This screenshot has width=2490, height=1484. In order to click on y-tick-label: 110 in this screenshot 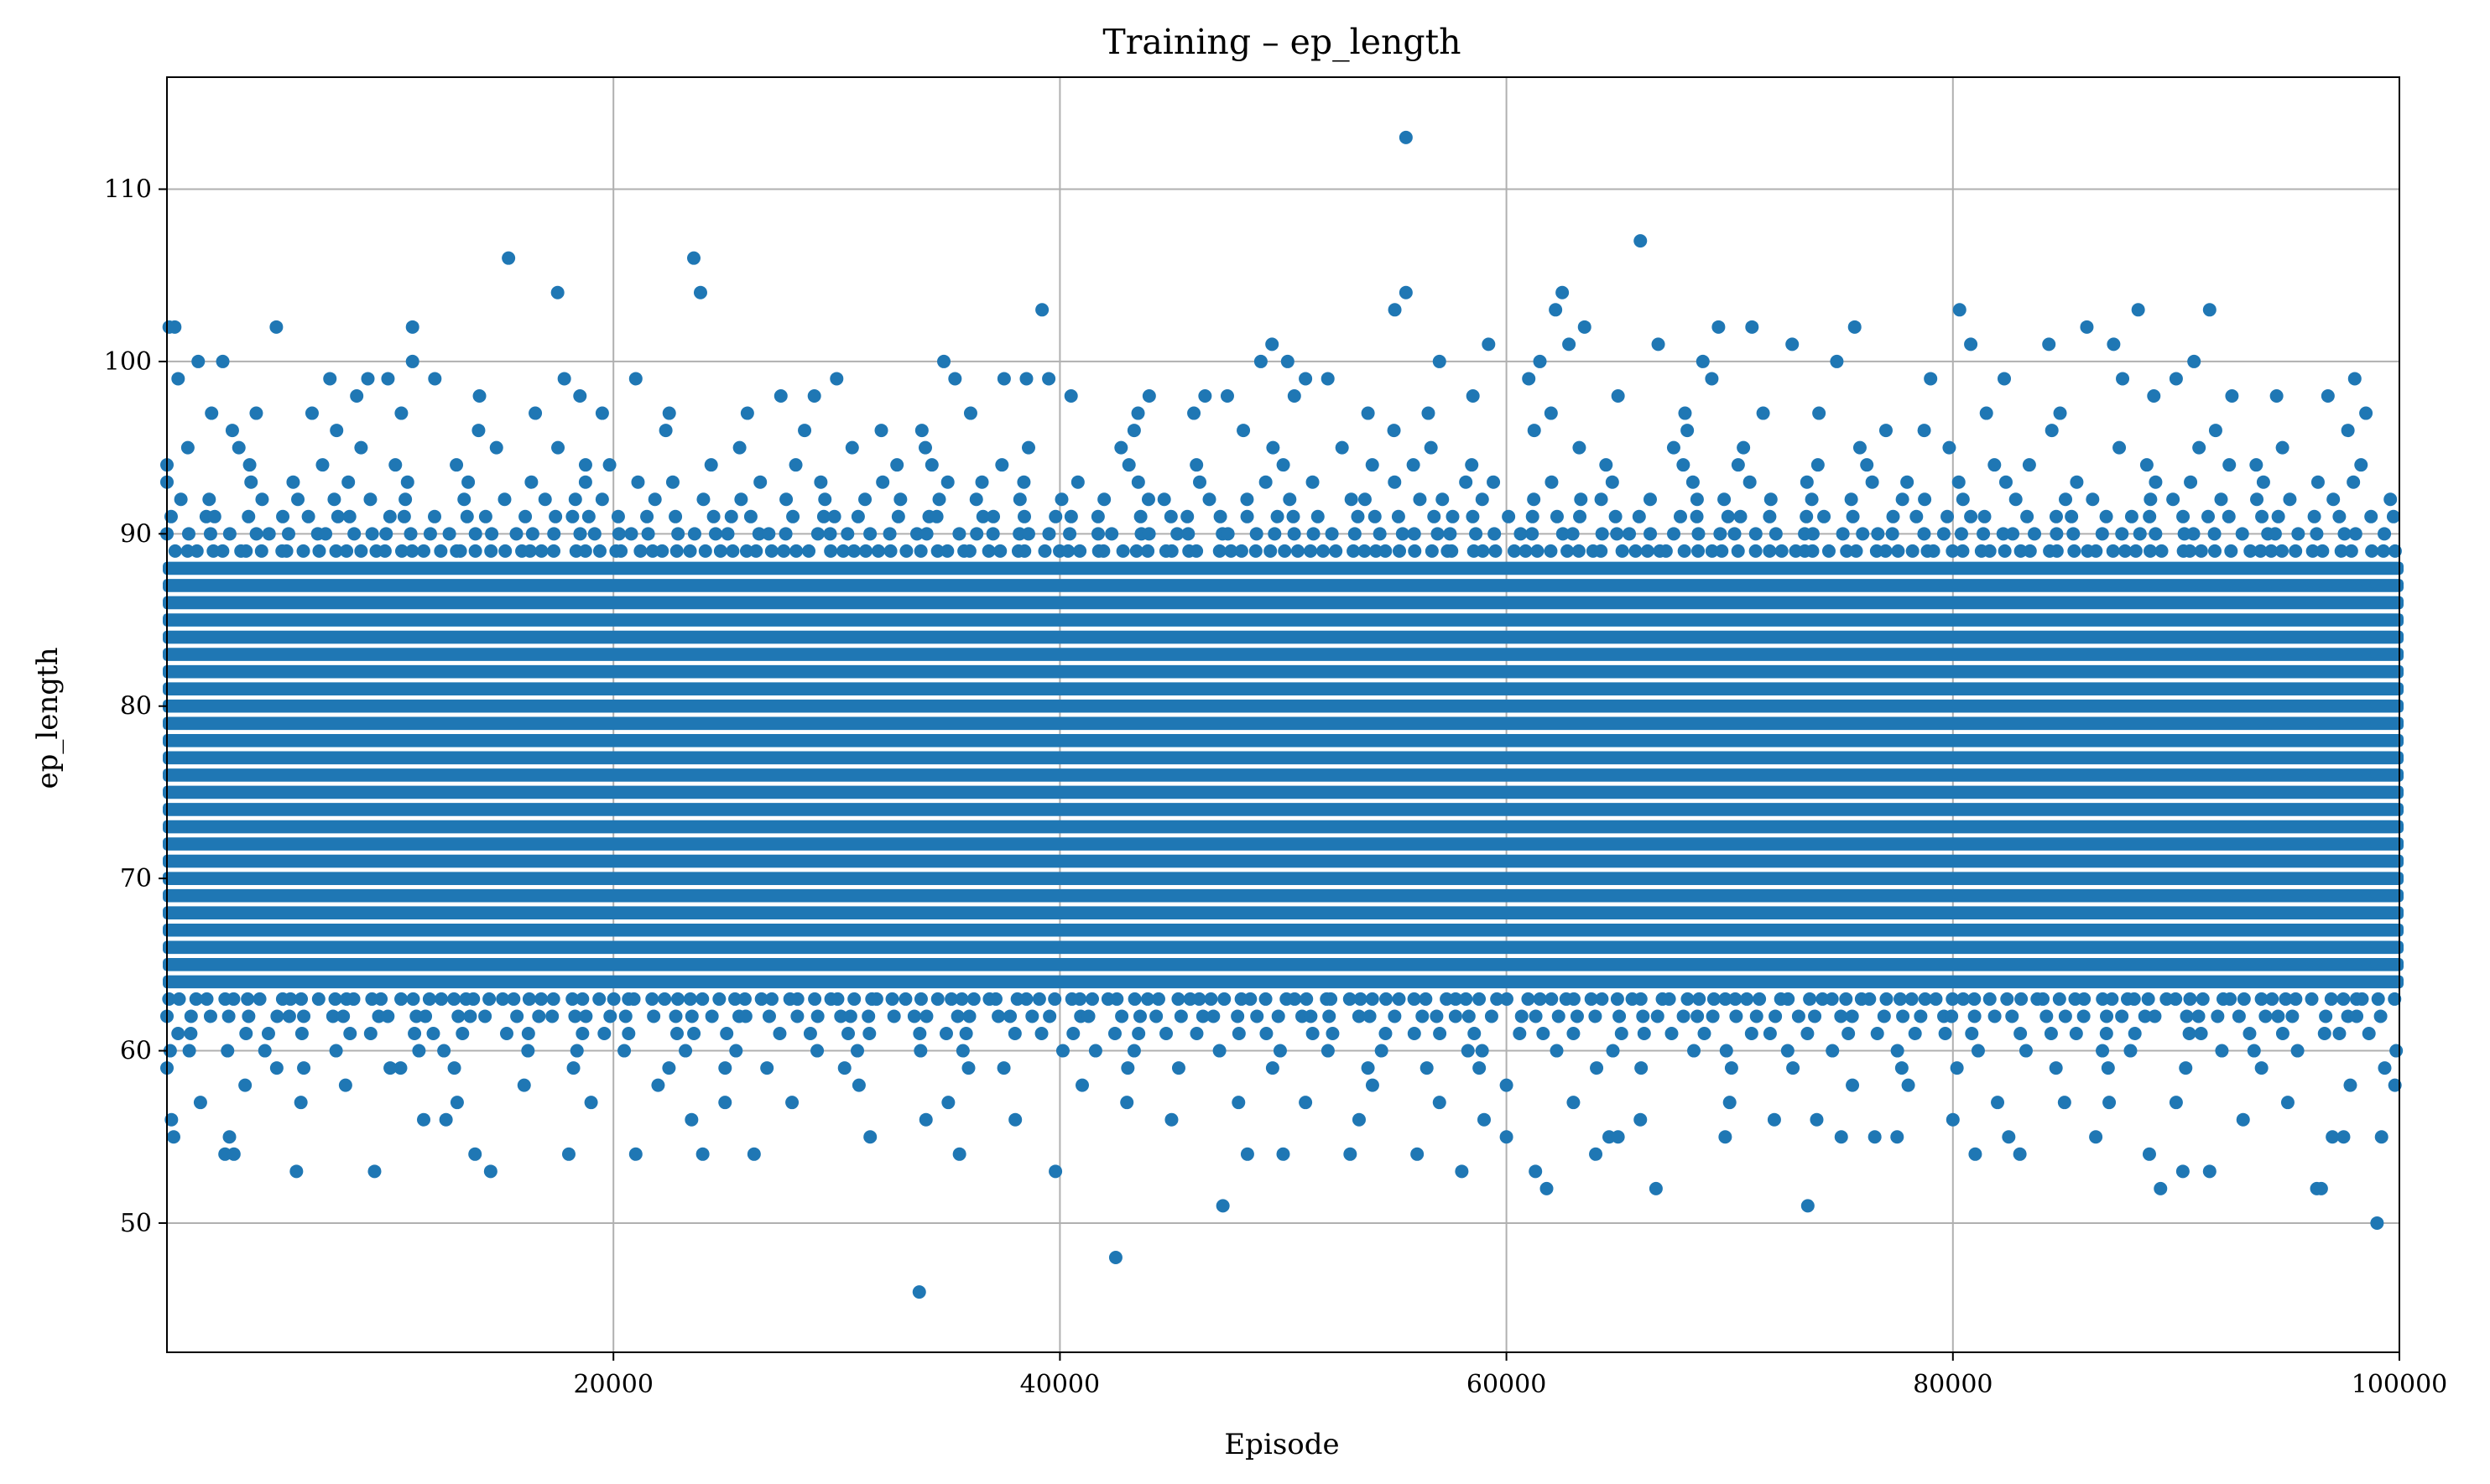, I will do `click(128, 190)`.